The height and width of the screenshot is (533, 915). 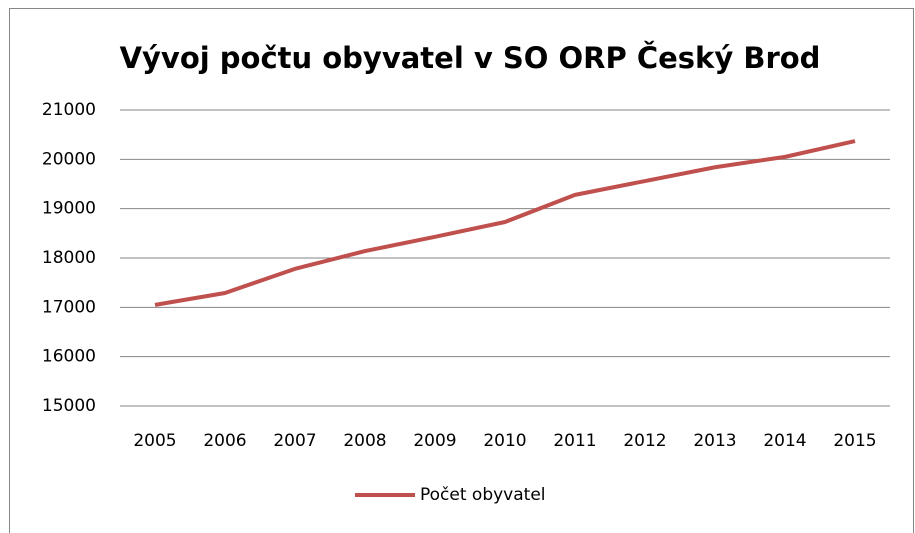 I want to click on x-tick-label: 2013, so click(x=714, y=441).